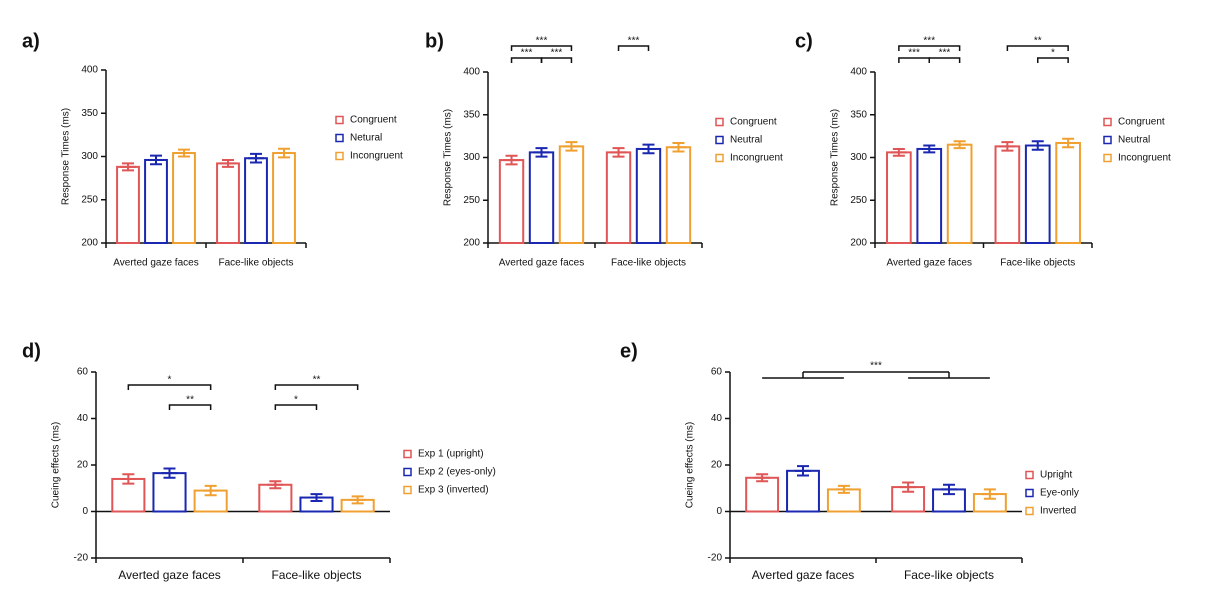  Describe the element at coordinates (83, 418) in the screenshot. I see `y-tick-label: 40` at that location.